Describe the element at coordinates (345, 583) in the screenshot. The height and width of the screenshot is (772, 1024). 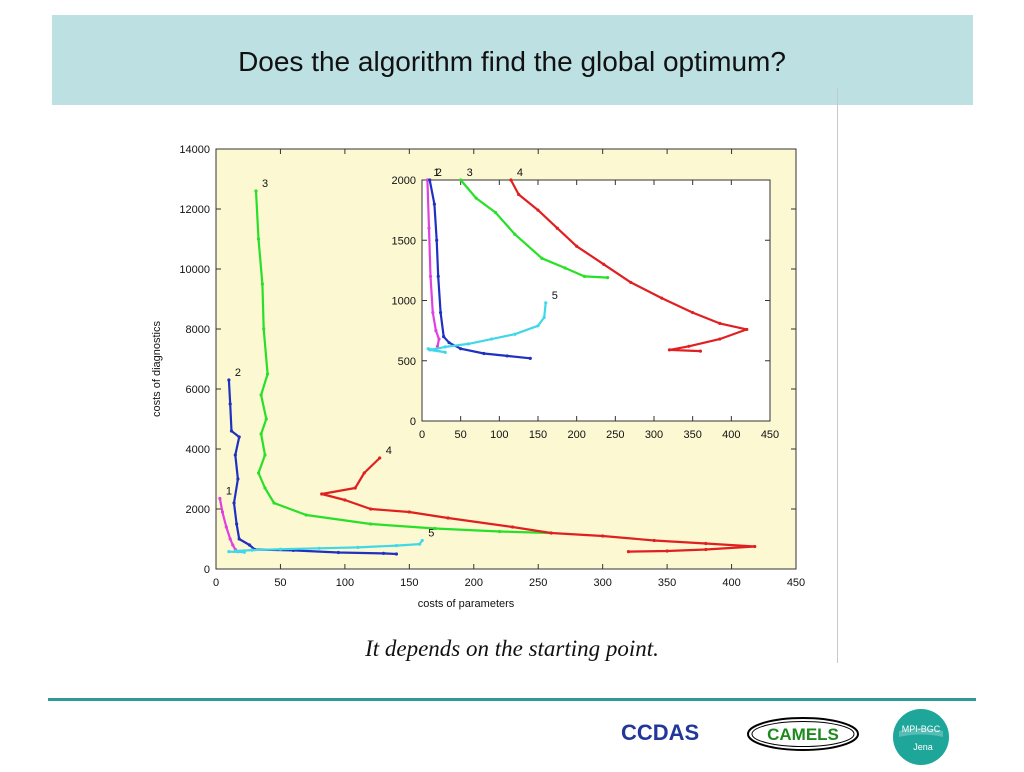
I see `main-x-tick-label: 100` at that location.